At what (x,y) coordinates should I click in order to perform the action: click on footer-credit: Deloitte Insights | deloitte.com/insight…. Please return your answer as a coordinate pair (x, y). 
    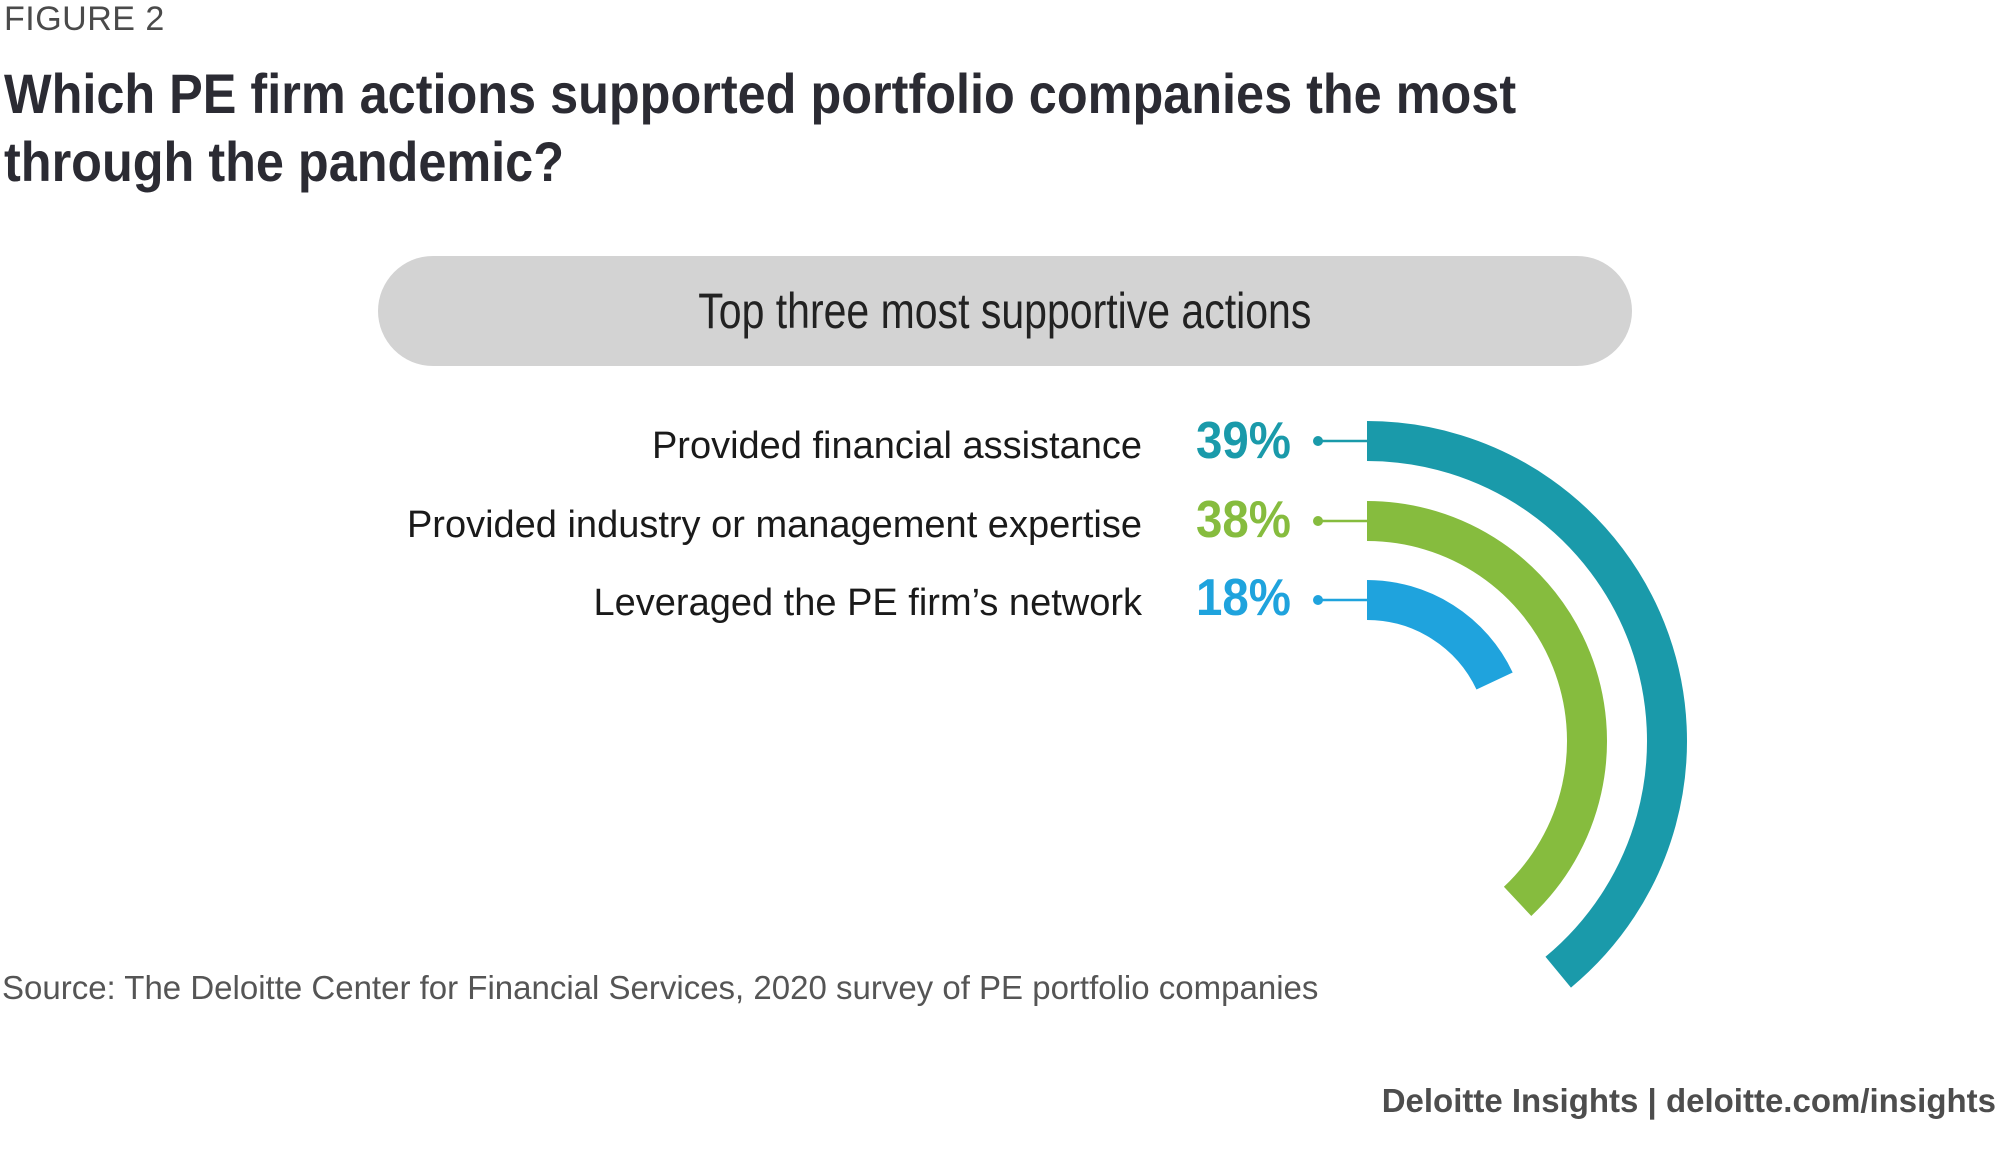
    Looking at the image, I should click on (1688, 1100).